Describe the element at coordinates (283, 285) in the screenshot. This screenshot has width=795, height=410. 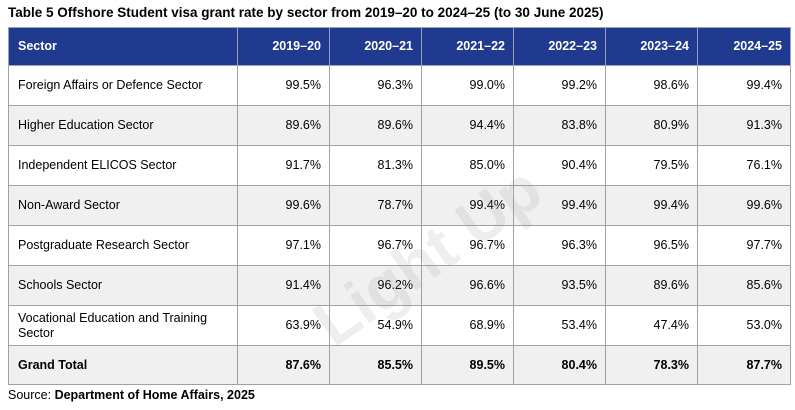
I see `rate-cell: 91.4%` at that location.